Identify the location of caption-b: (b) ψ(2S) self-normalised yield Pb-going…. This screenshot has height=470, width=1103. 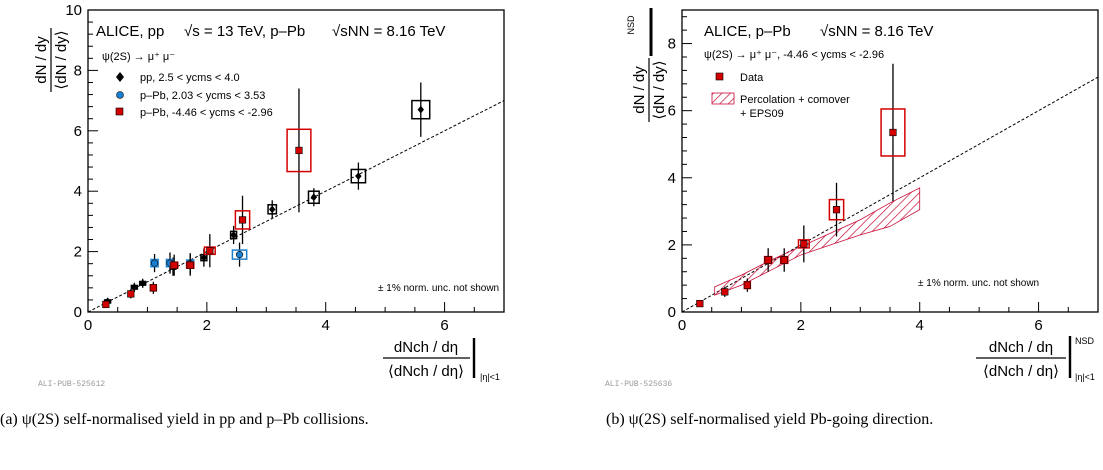
(769, 419).